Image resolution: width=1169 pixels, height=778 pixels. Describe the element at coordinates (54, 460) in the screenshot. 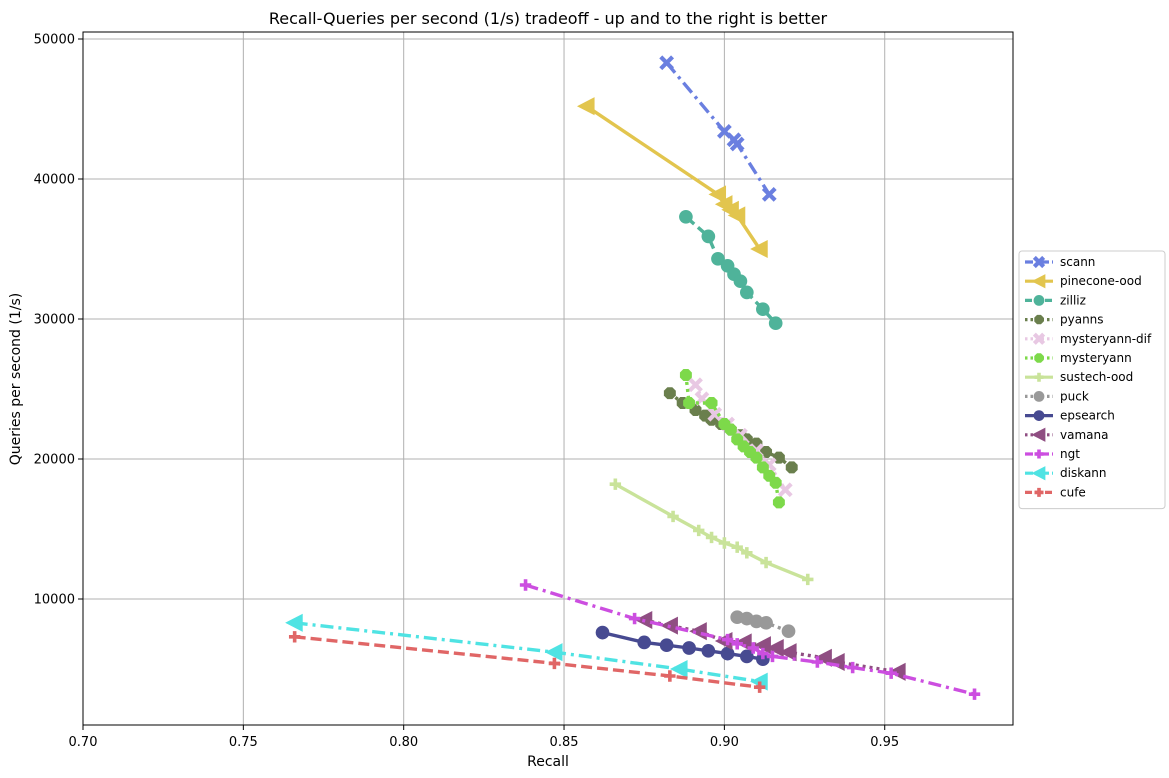

I see `y-tick-label: 20000` at that location.